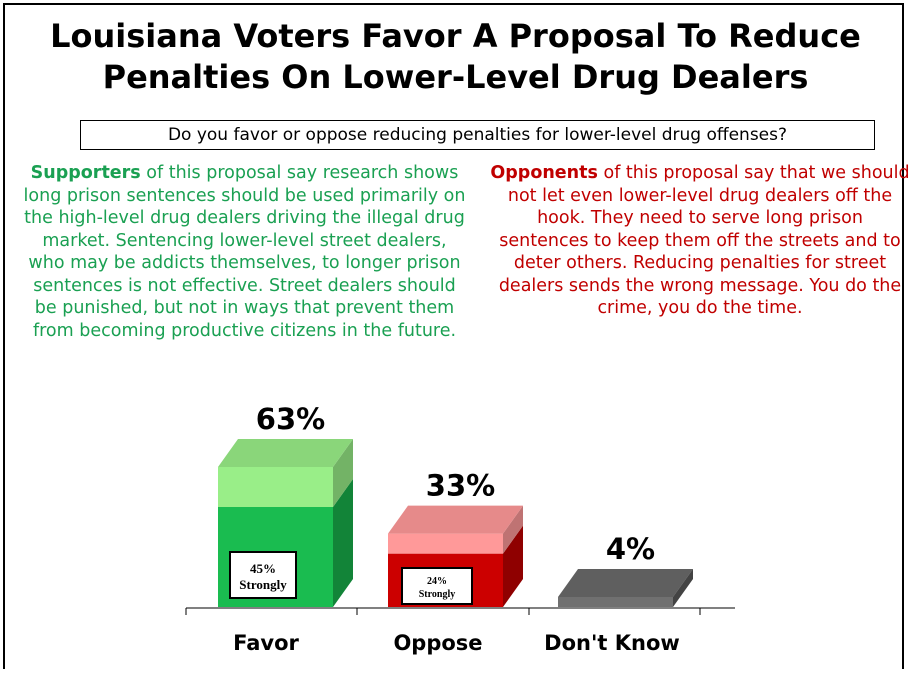 This screenshot has width=911, height=675. I want to click on category-label: Don't Know, so click(612, 643).